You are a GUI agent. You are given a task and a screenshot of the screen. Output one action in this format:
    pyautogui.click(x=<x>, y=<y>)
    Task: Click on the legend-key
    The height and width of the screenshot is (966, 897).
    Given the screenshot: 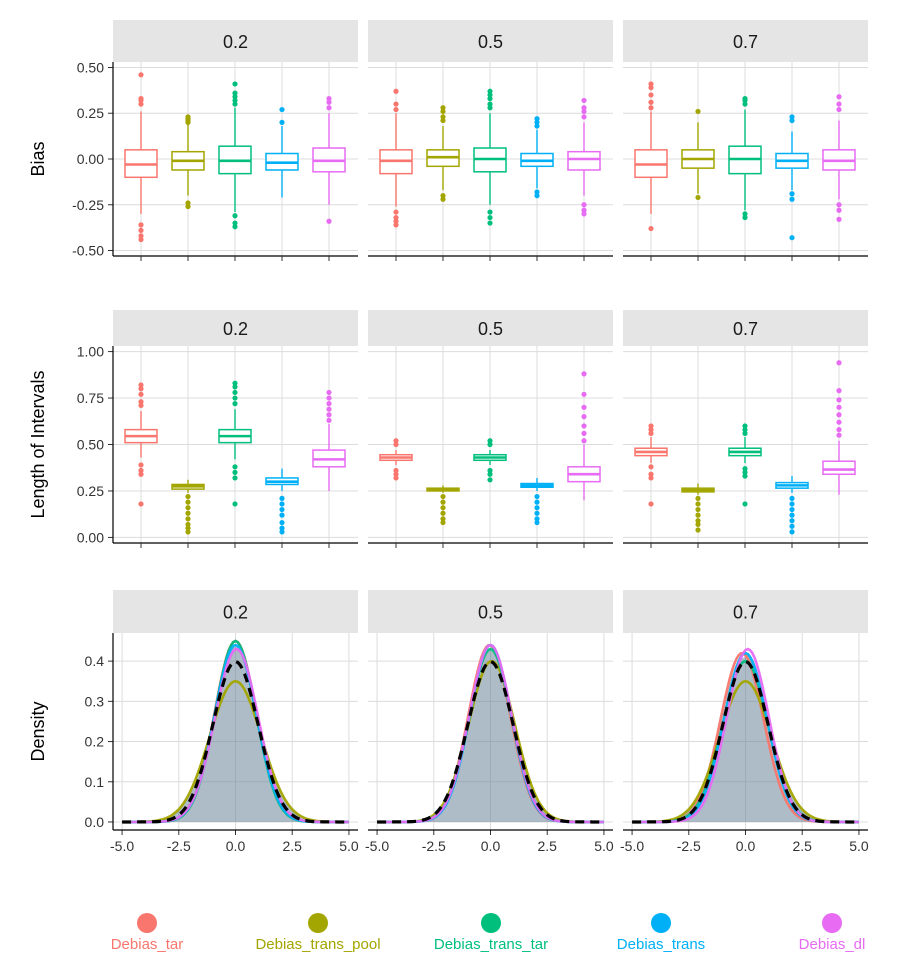 What is the action you would take?
    pyautogui.click(x=147, y=923)
    